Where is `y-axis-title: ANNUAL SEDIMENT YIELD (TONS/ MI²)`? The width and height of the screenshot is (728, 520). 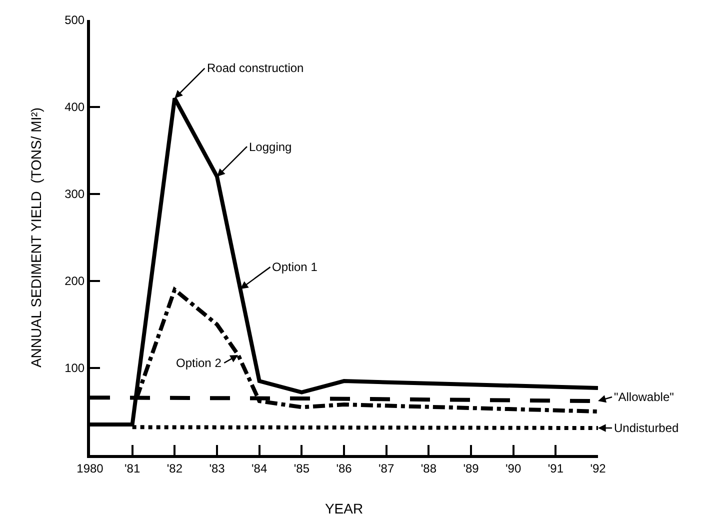 y-axis-title: ANNUAL SEDIMENT YIELD (TONS/ MI²) is located at coordinates (36, 237).